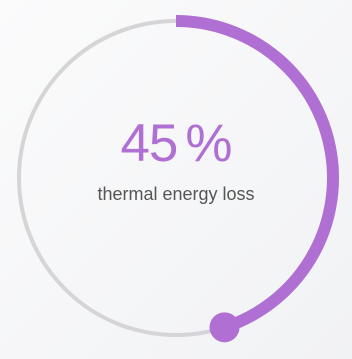  What do you see at coordinates (176, 194) in the screenshot?
I see `gauge-label: thermal energy loss` at bounding box center [176, 194].